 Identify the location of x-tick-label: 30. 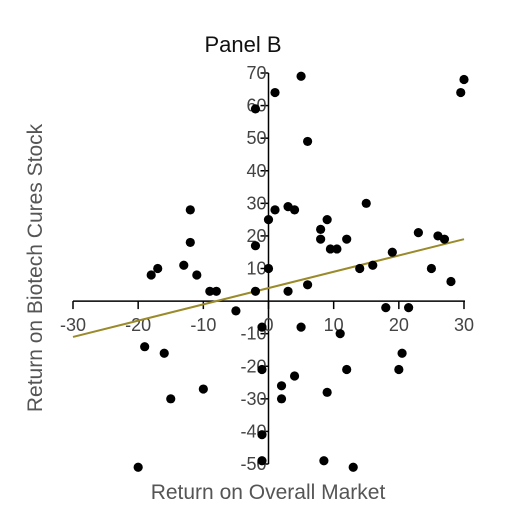
(464, 325).